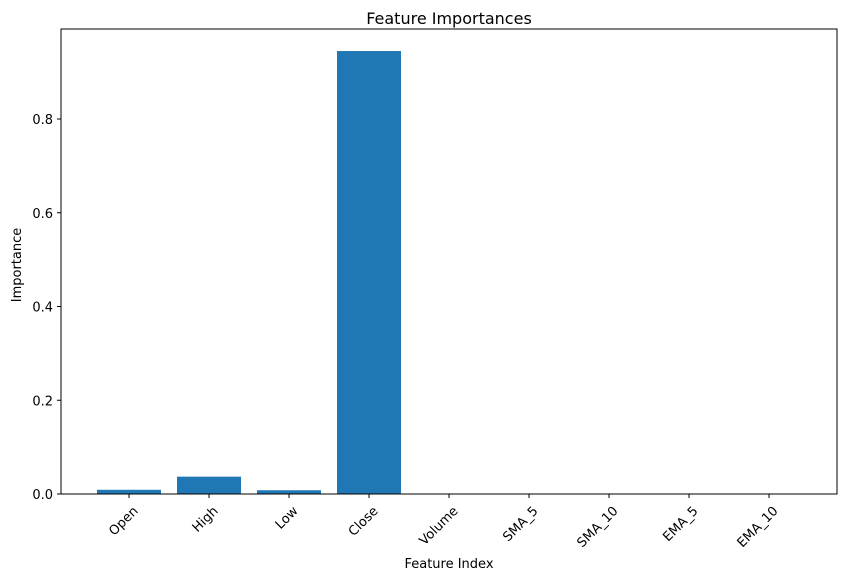 The height and width of the screenshot is (582, 846). Describe the element at coordinates (439, 526) in the screenshot. I see `x-tick-label: Volume` at that location.